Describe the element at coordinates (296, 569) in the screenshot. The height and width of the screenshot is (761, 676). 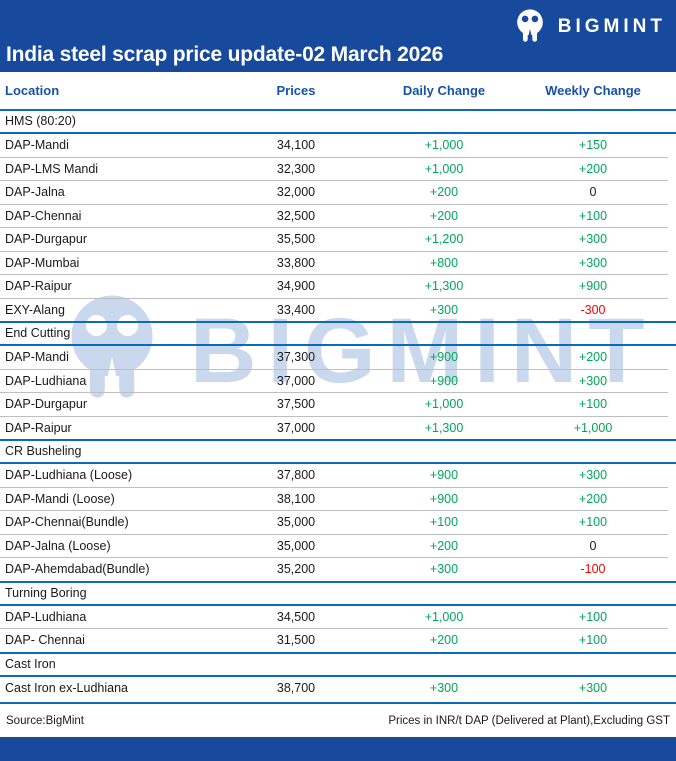
I see `price-cell: 35,200` at that location.